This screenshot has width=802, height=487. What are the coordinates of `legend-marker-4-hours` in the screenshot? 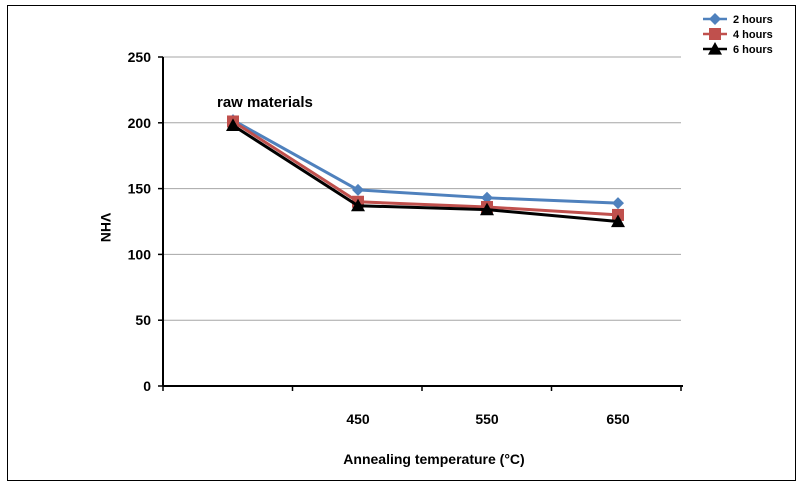 It's located at (715, 34).